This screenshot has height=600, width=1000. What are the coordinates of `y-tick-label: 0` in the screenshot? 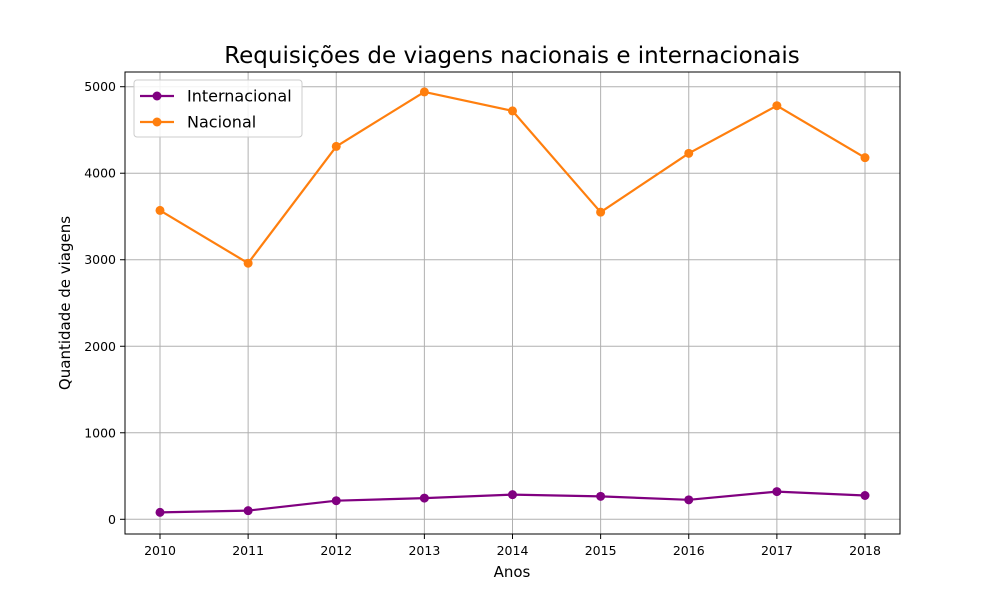 It's located at (112, 519).